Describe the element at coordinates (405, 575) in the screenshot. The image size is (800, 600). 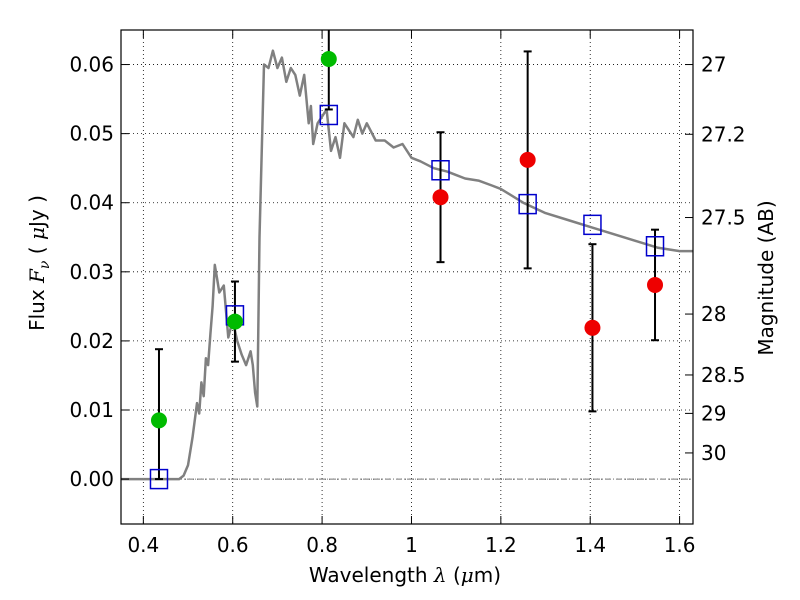
I see `x-axis-label: Wavelength λ (μm)` at that location.